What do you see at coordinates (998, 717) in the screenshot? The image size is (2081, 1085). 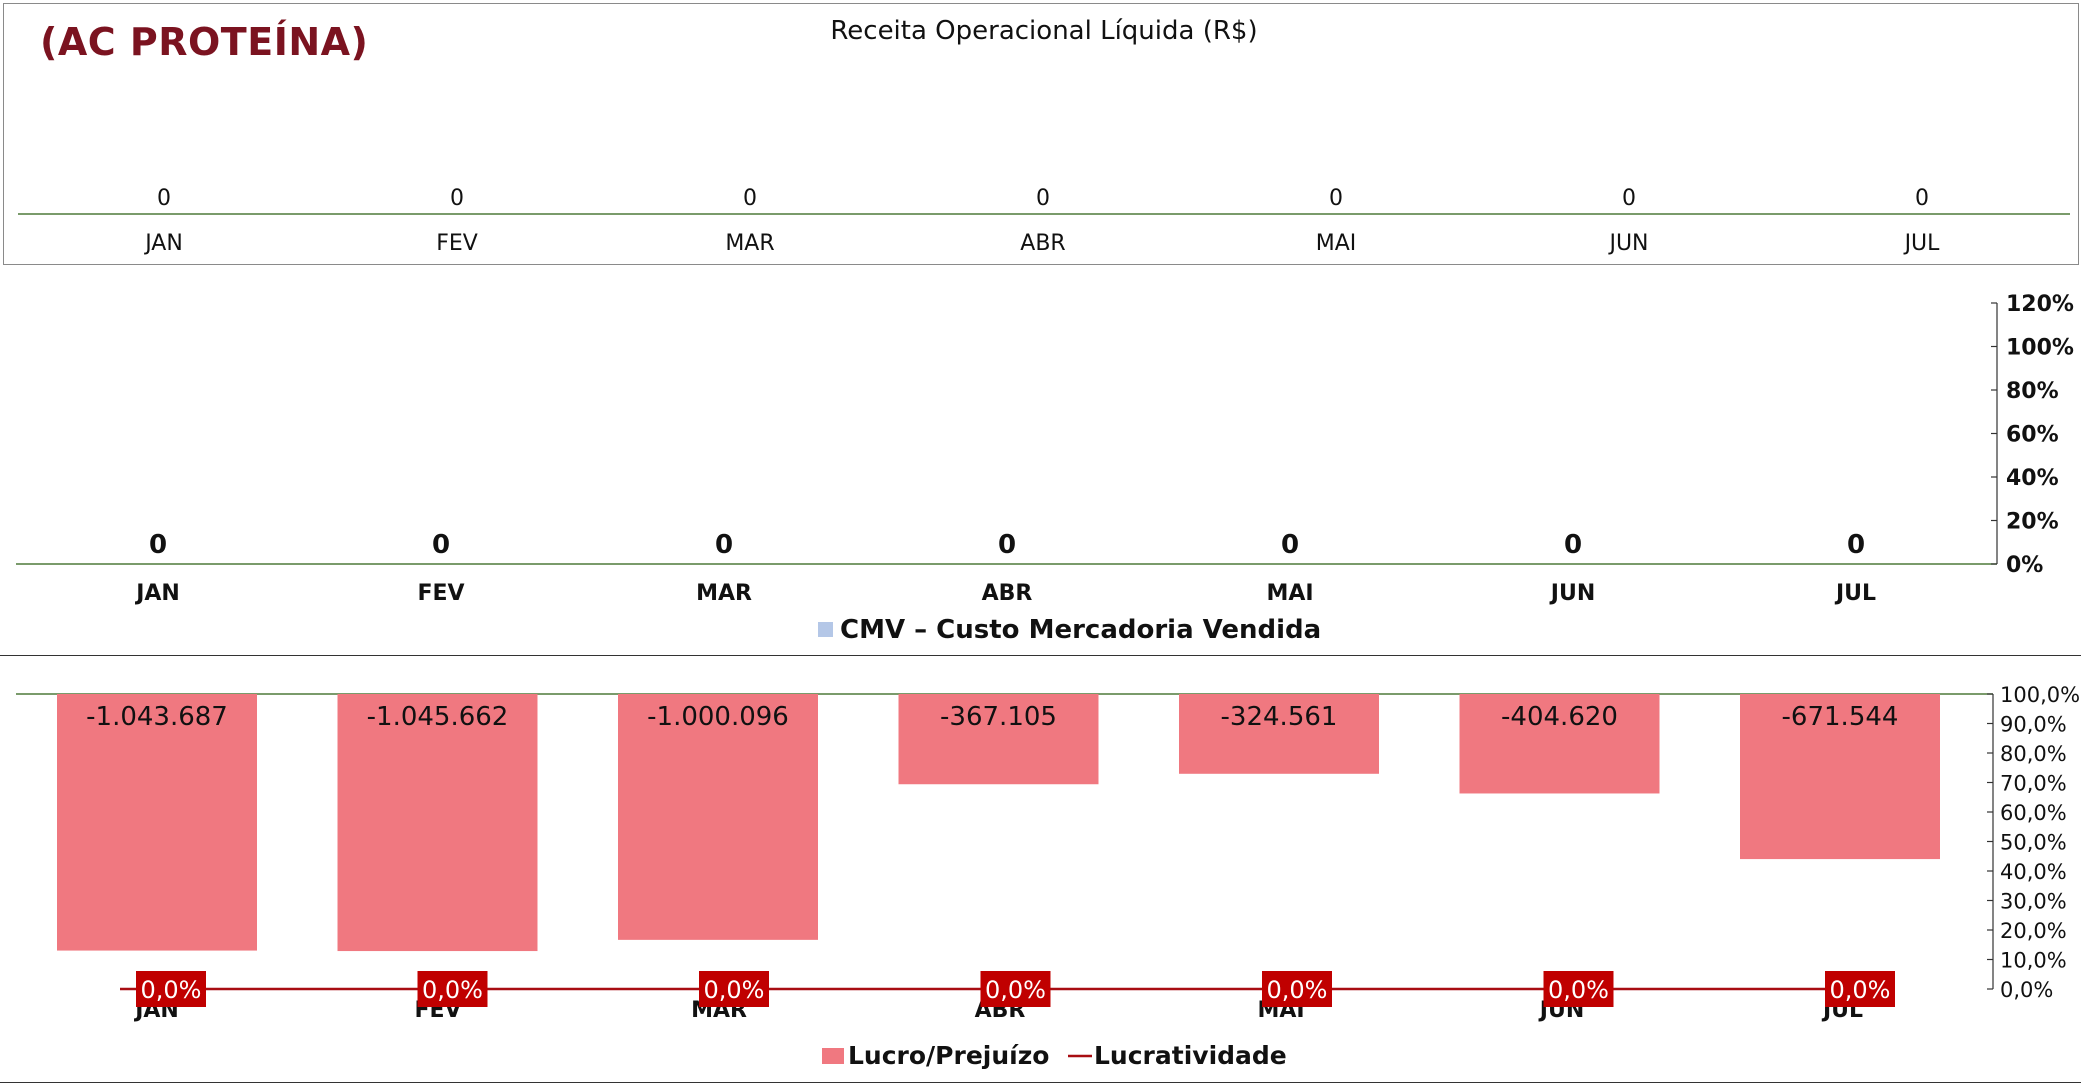 I see `bar-data-label: -367.105` at bounding box center [998, 717].